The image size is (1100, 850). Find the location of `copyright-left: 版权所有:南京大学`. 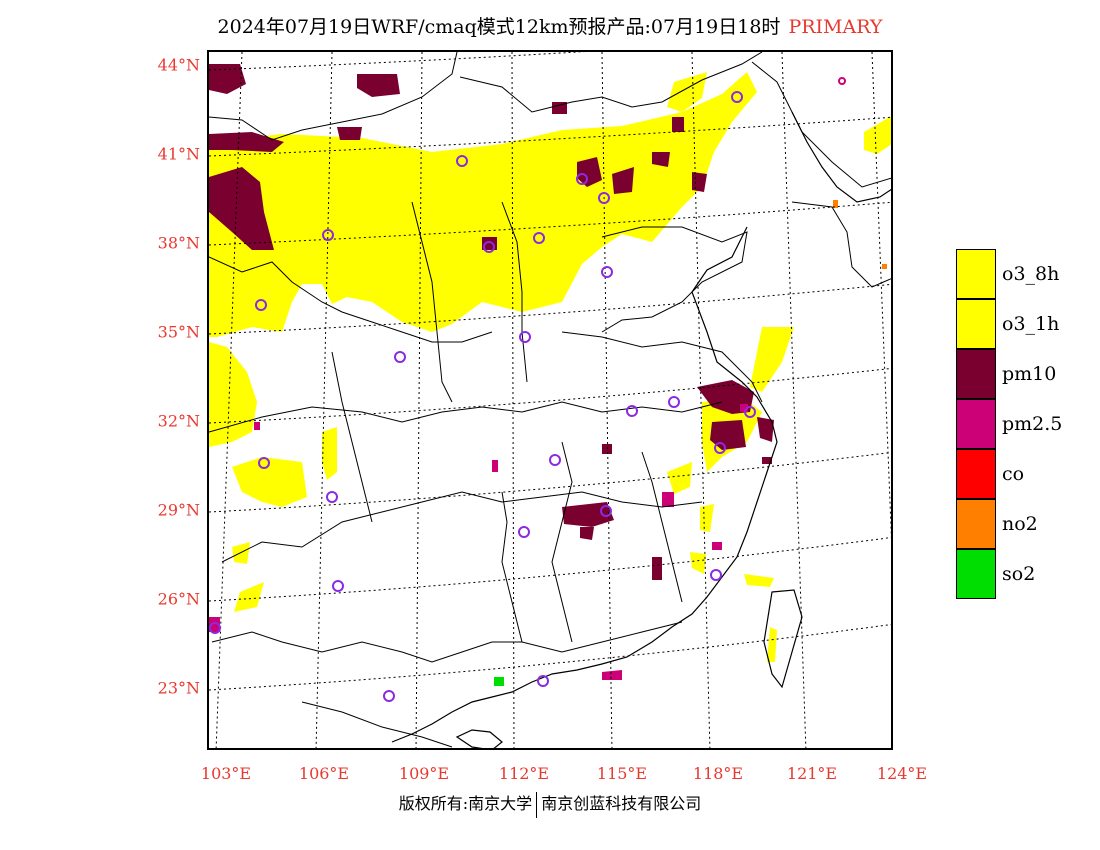

copyright-left: 版权所有:南京大学 is located at coordinates (465, 803).